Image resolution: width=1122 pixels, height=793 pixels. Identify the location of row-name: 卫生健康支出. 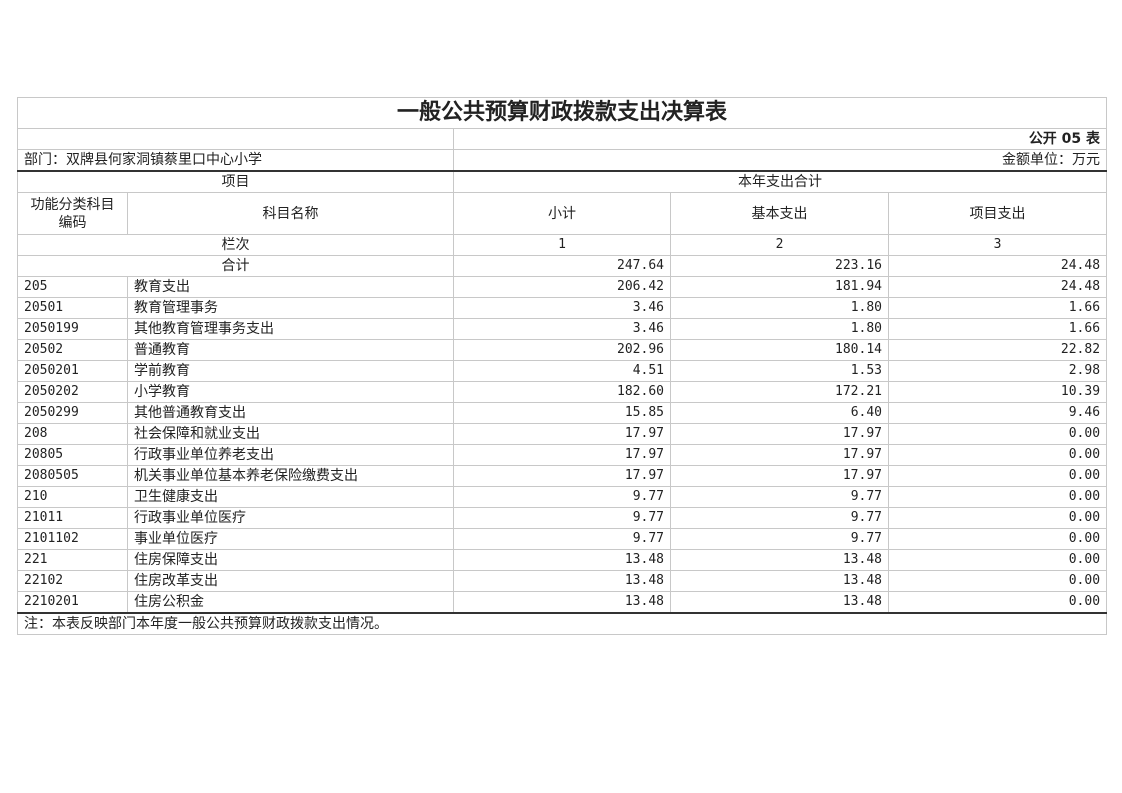
(290, 497).